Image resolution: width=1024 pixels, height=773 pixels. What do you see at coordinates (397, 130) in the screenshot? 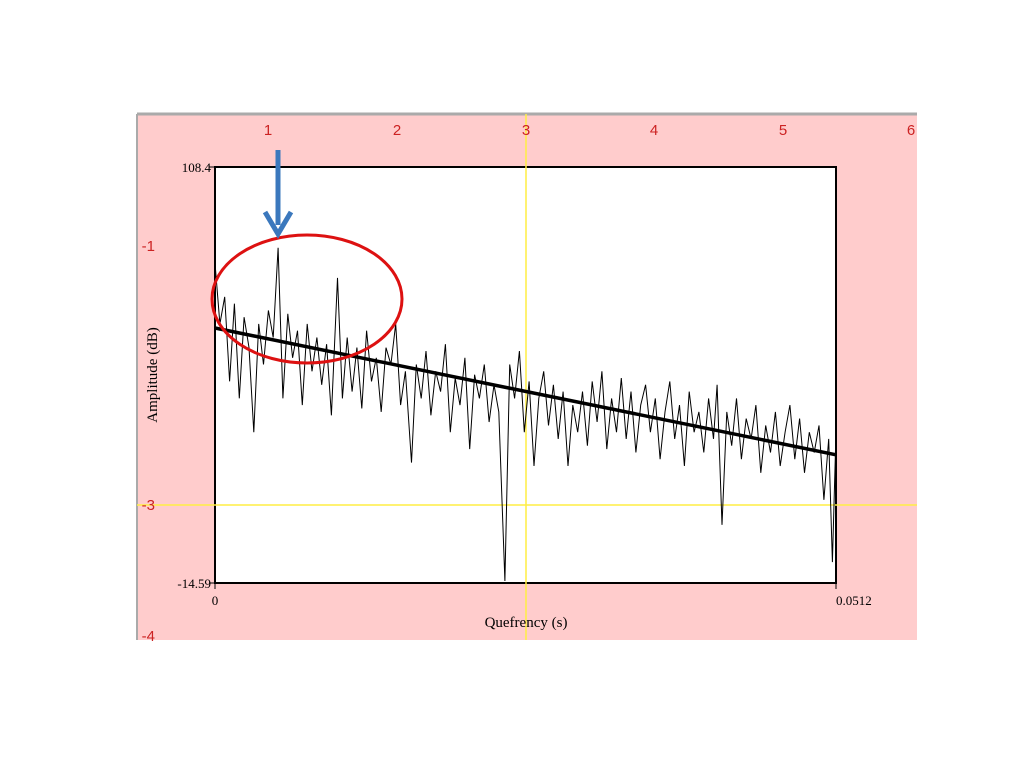
I see `ruler-label: 2` at bounding box center [397, 130].